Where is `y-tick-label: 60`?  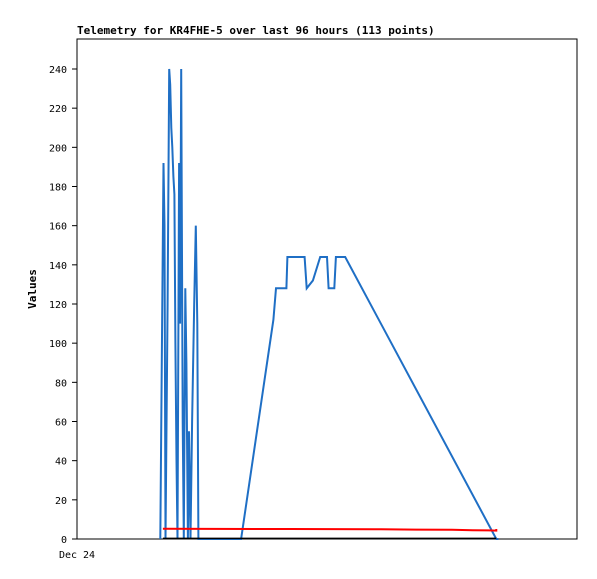
y-tick-label: 60 is located at coordinates (61, 423).